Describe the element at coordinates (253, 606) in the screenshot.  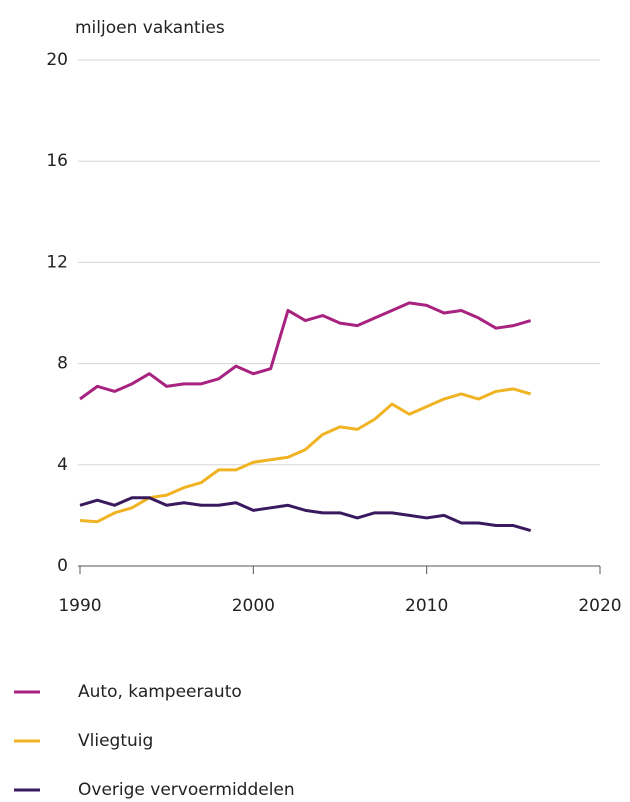
I see `x-tick-label: 2000` at that location.